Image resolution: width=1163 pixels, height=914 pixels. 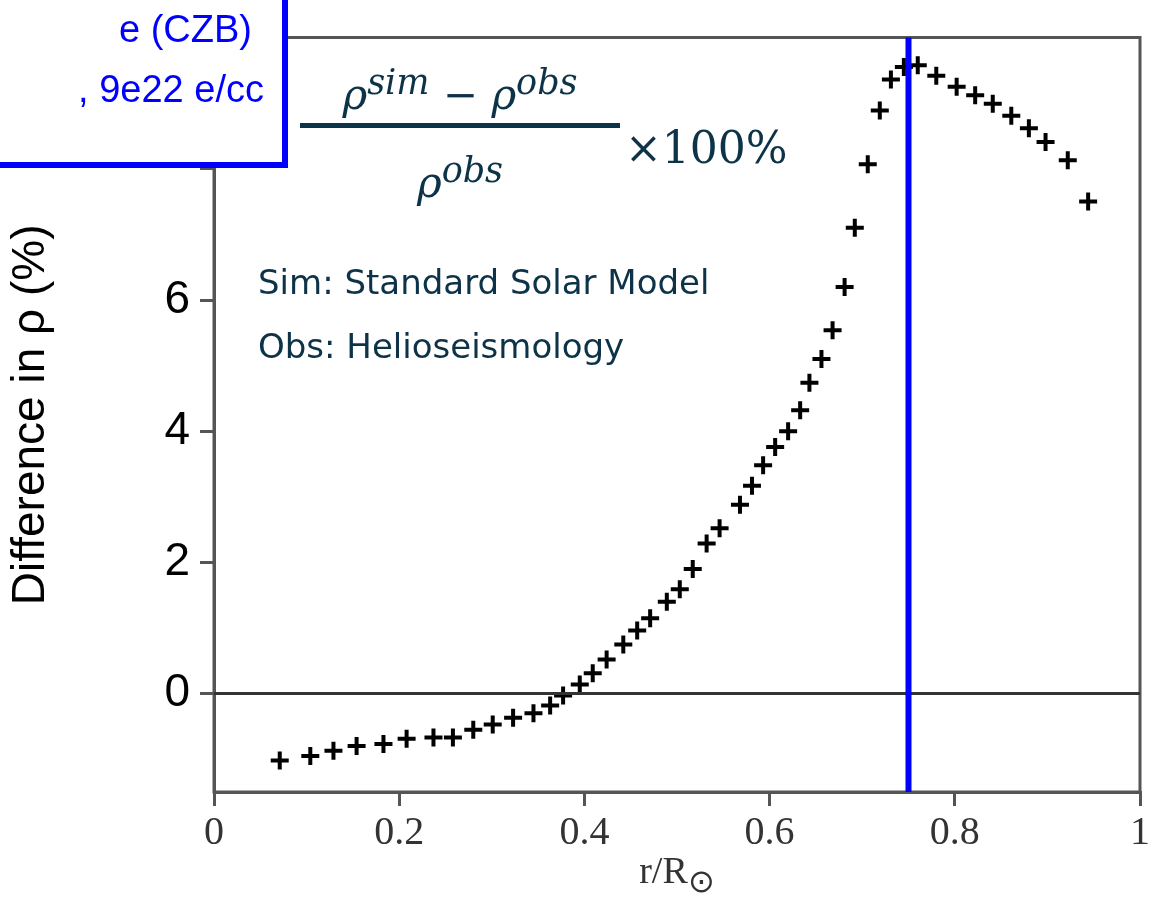 I want to click on y-tick-label: 0, so click(x=177, y=690).